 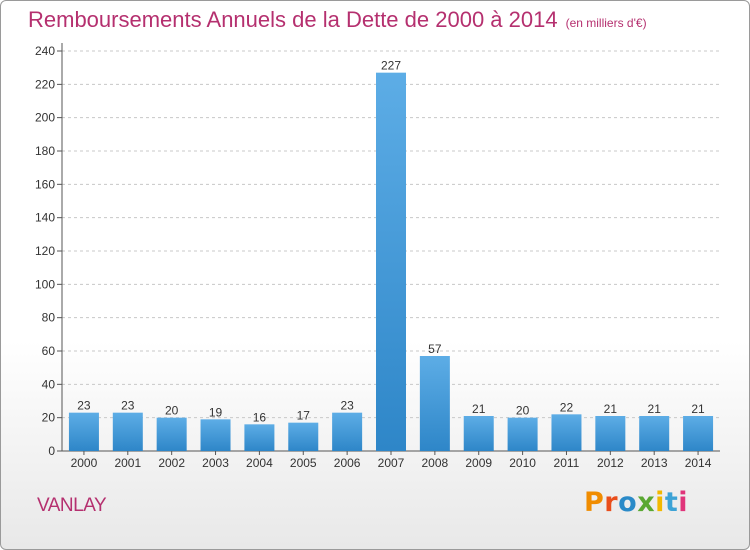 What do you see at coordinates (216, 412) in the screenshot?
I see `bar-value-label: 19` at bounding box center [216, 412].